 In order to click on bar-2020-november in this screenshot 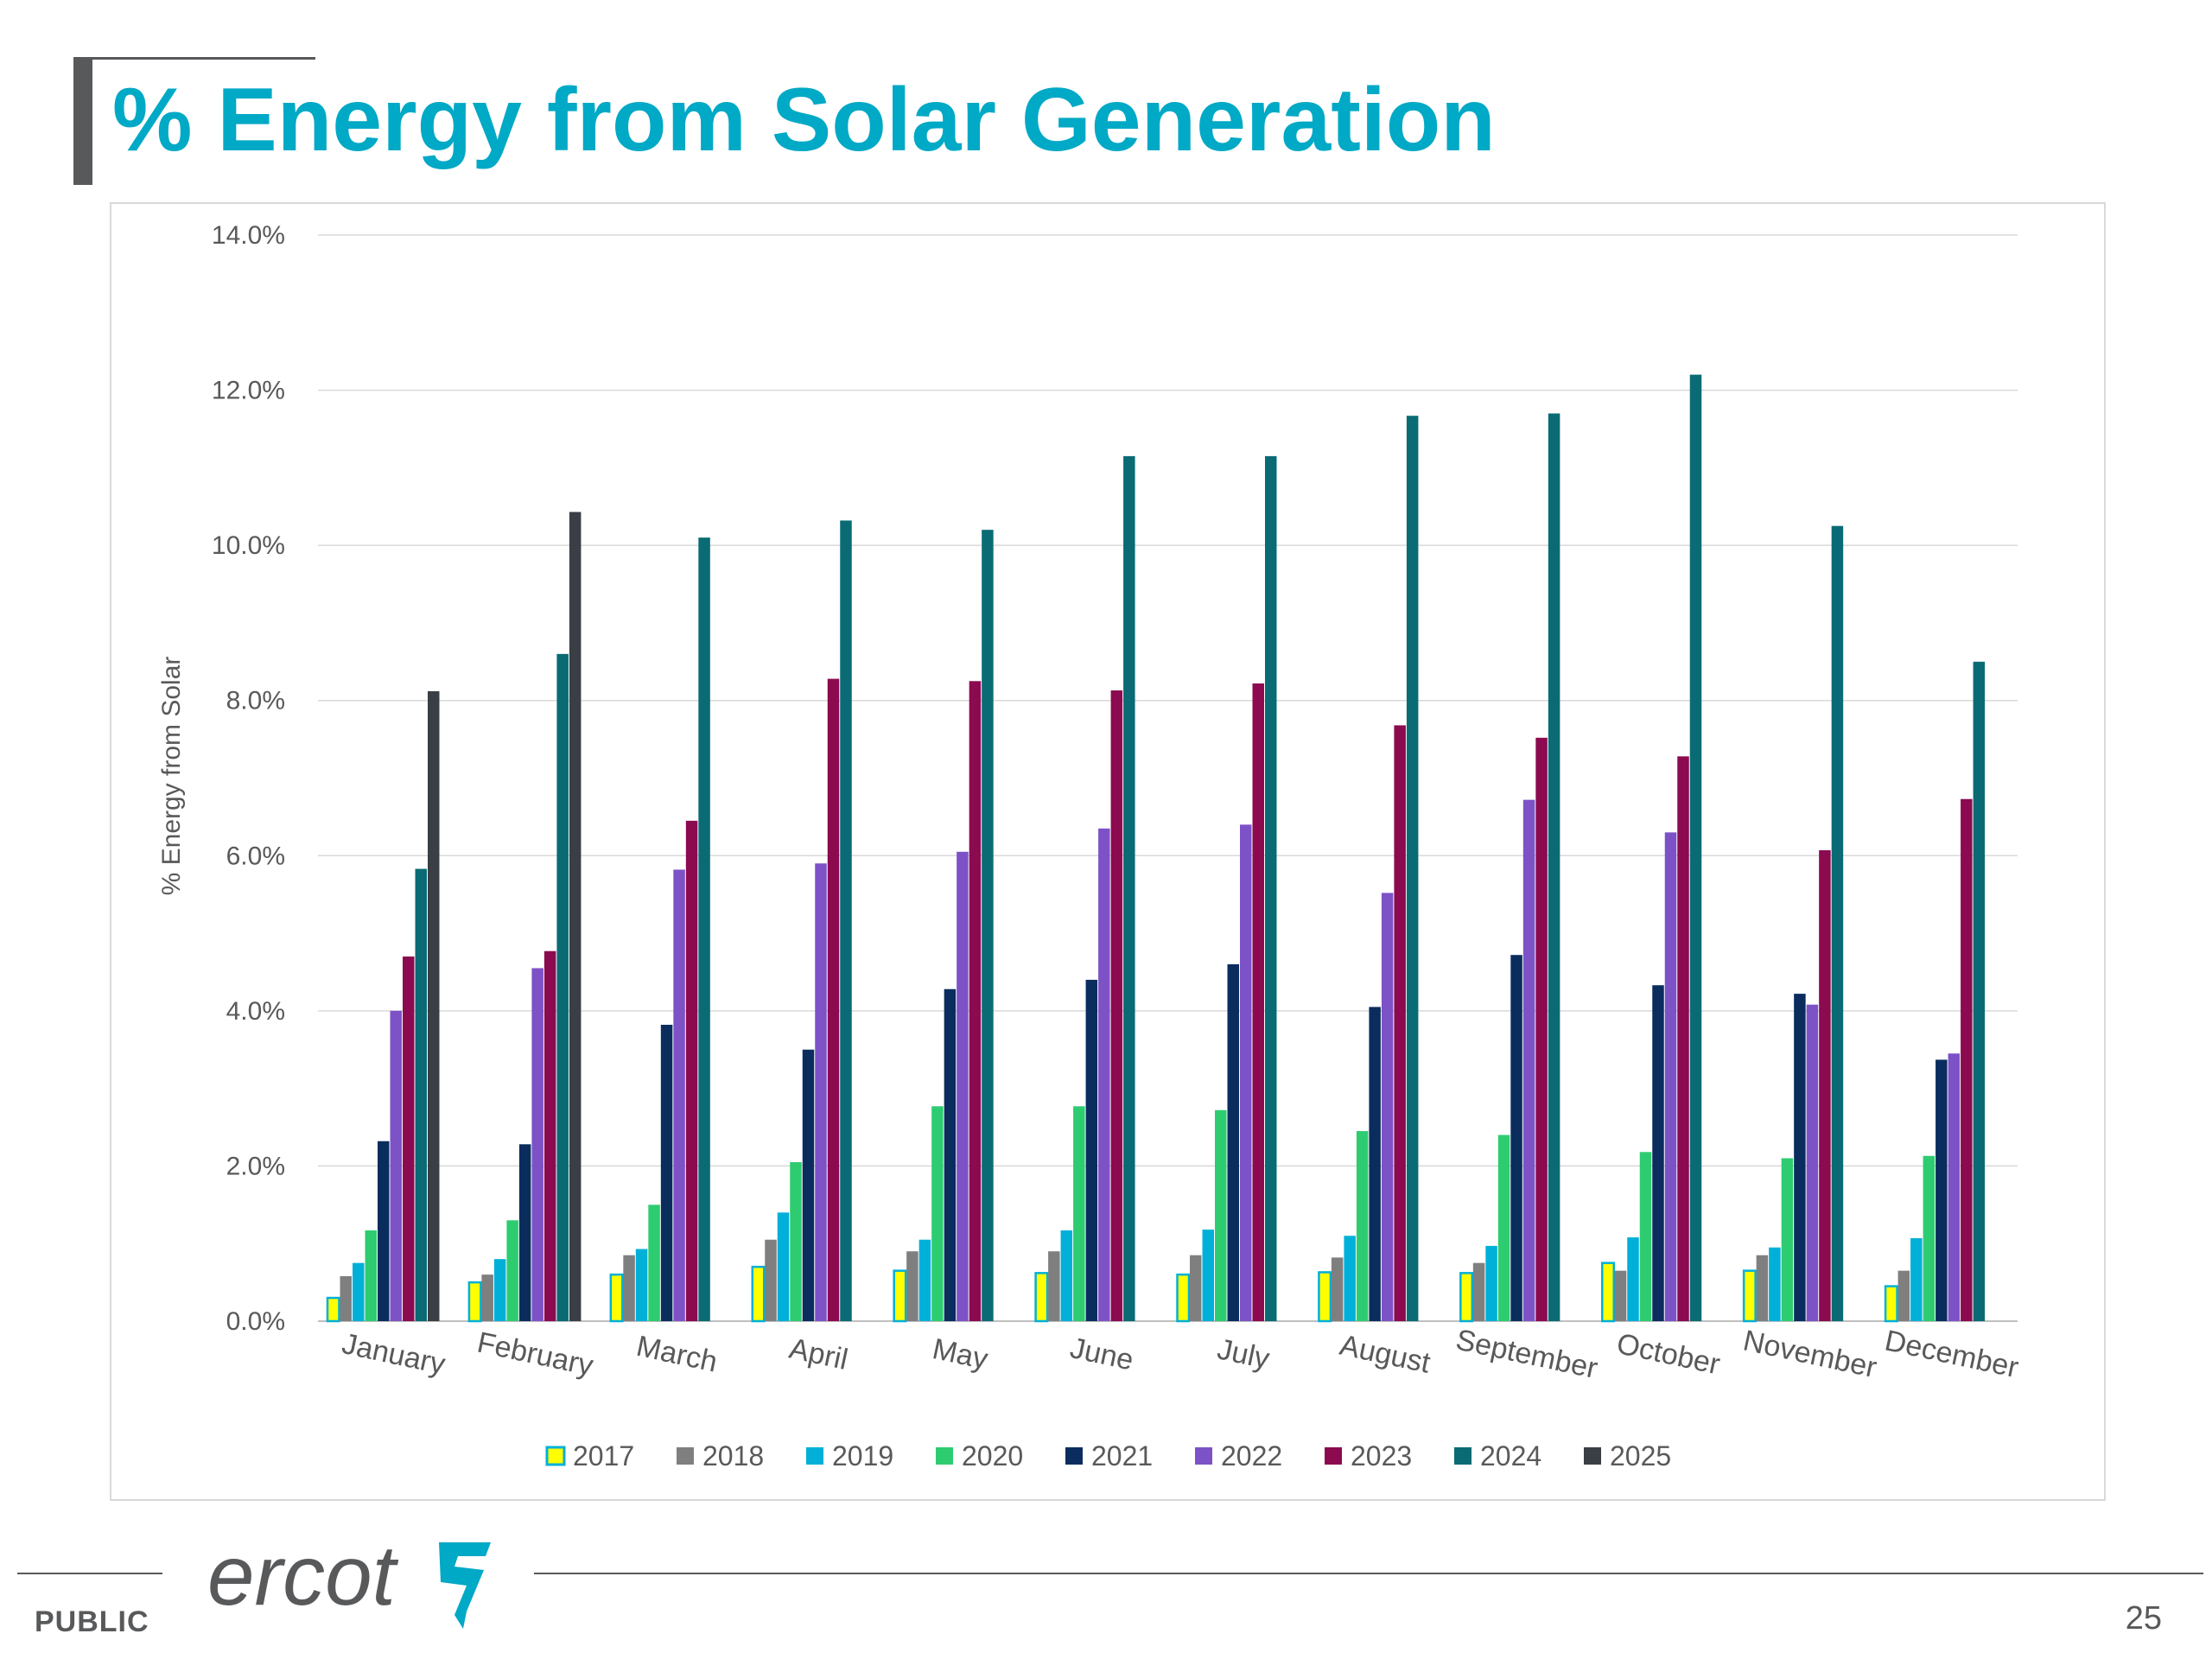, I will do `click(1787, 1239)`.